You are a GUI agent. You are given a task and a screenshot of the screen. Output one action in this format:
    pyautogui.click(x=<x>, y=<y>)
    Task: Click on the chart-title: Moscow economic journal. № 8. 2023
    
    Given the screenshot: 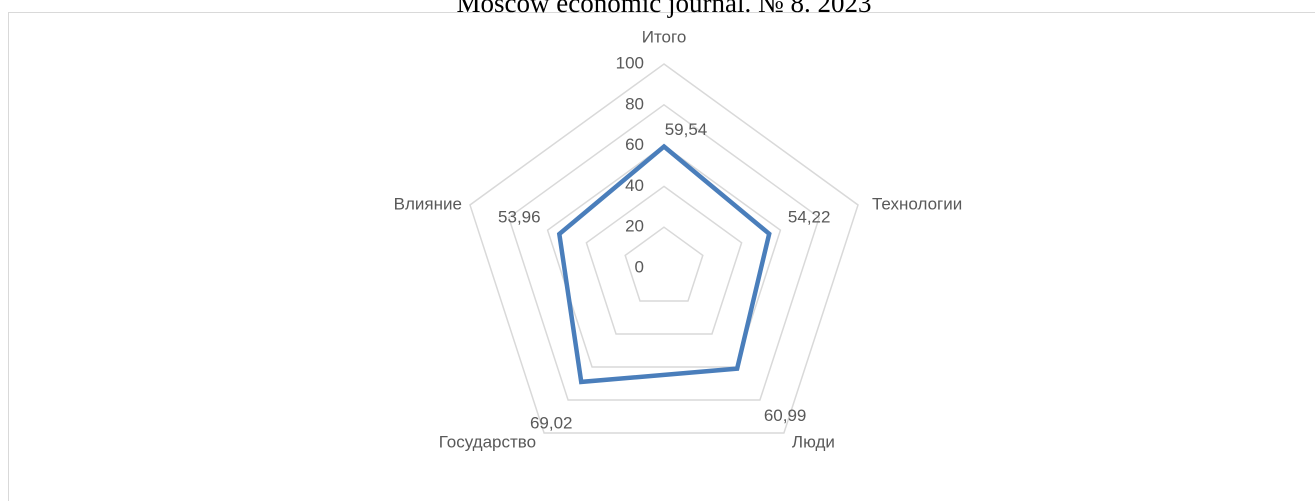 What is the action you would take?
    pyautogui.click(x=664, y=9)
    